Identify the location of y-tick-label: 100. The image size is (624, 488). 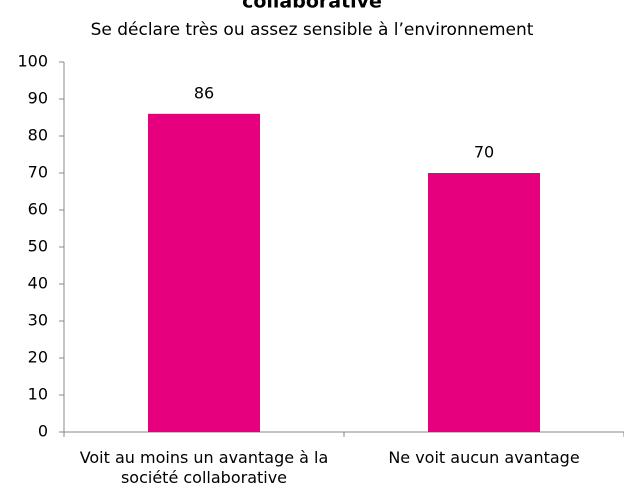
(32, 61).